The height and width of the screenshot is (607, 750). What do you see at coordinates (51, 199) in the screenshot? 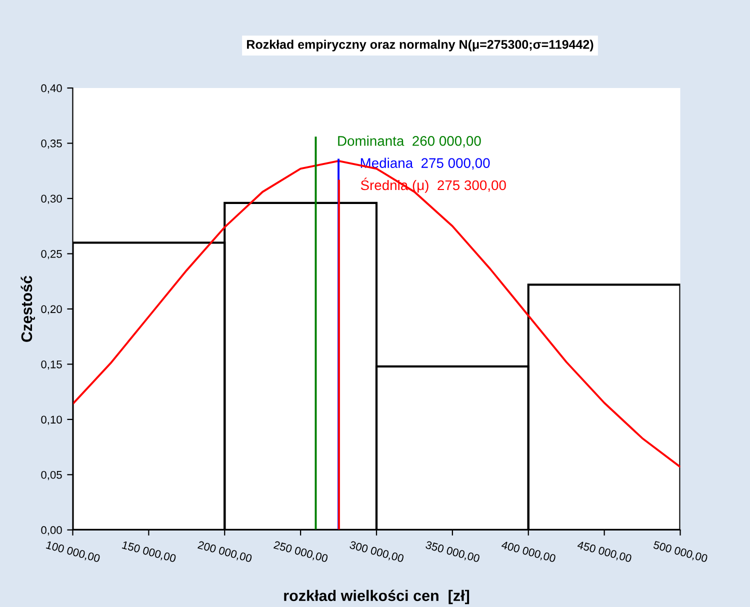
I see `y-tick-label: 0,30` at bounding box center [51, 199].